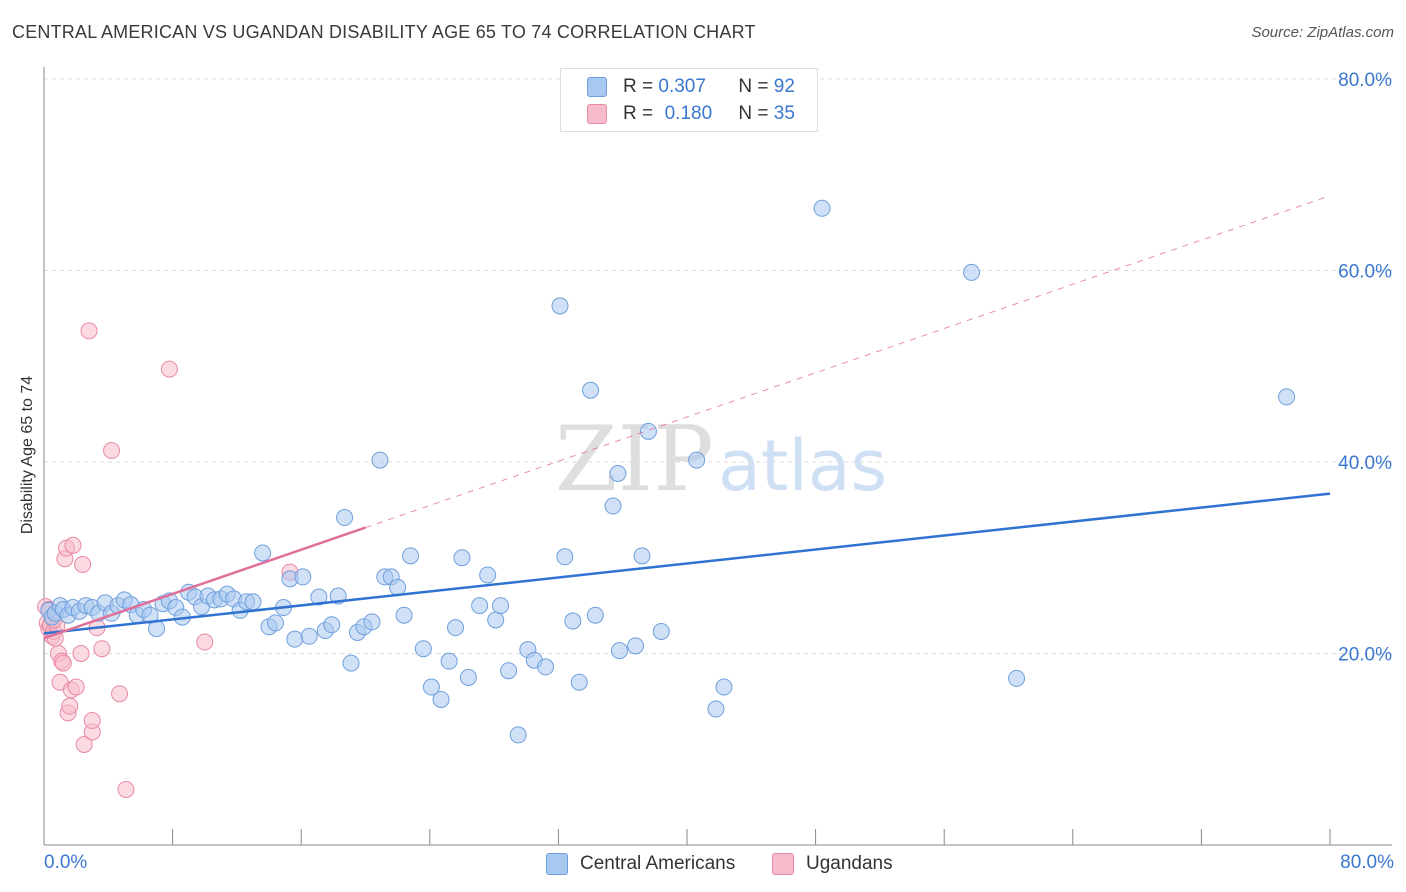  Describe the element at coordinates (849, 863) in the screenshot. I see `bottom-legend-label-ugandans: Ugandans` at that location.